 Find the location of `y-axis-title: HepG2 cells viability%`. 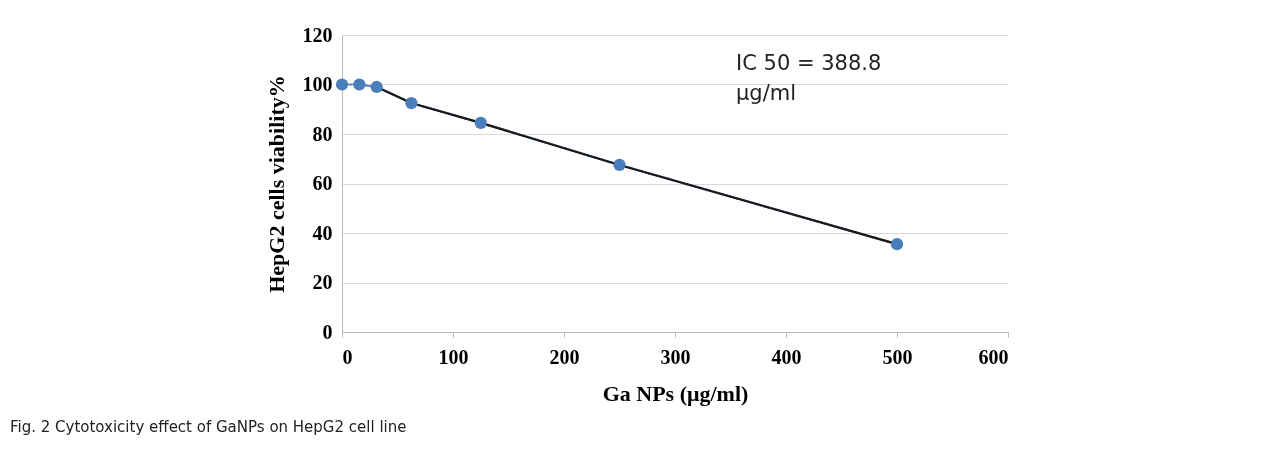

y-axis-title: HepG2 cells viability% is located at coordinates (276, 184).